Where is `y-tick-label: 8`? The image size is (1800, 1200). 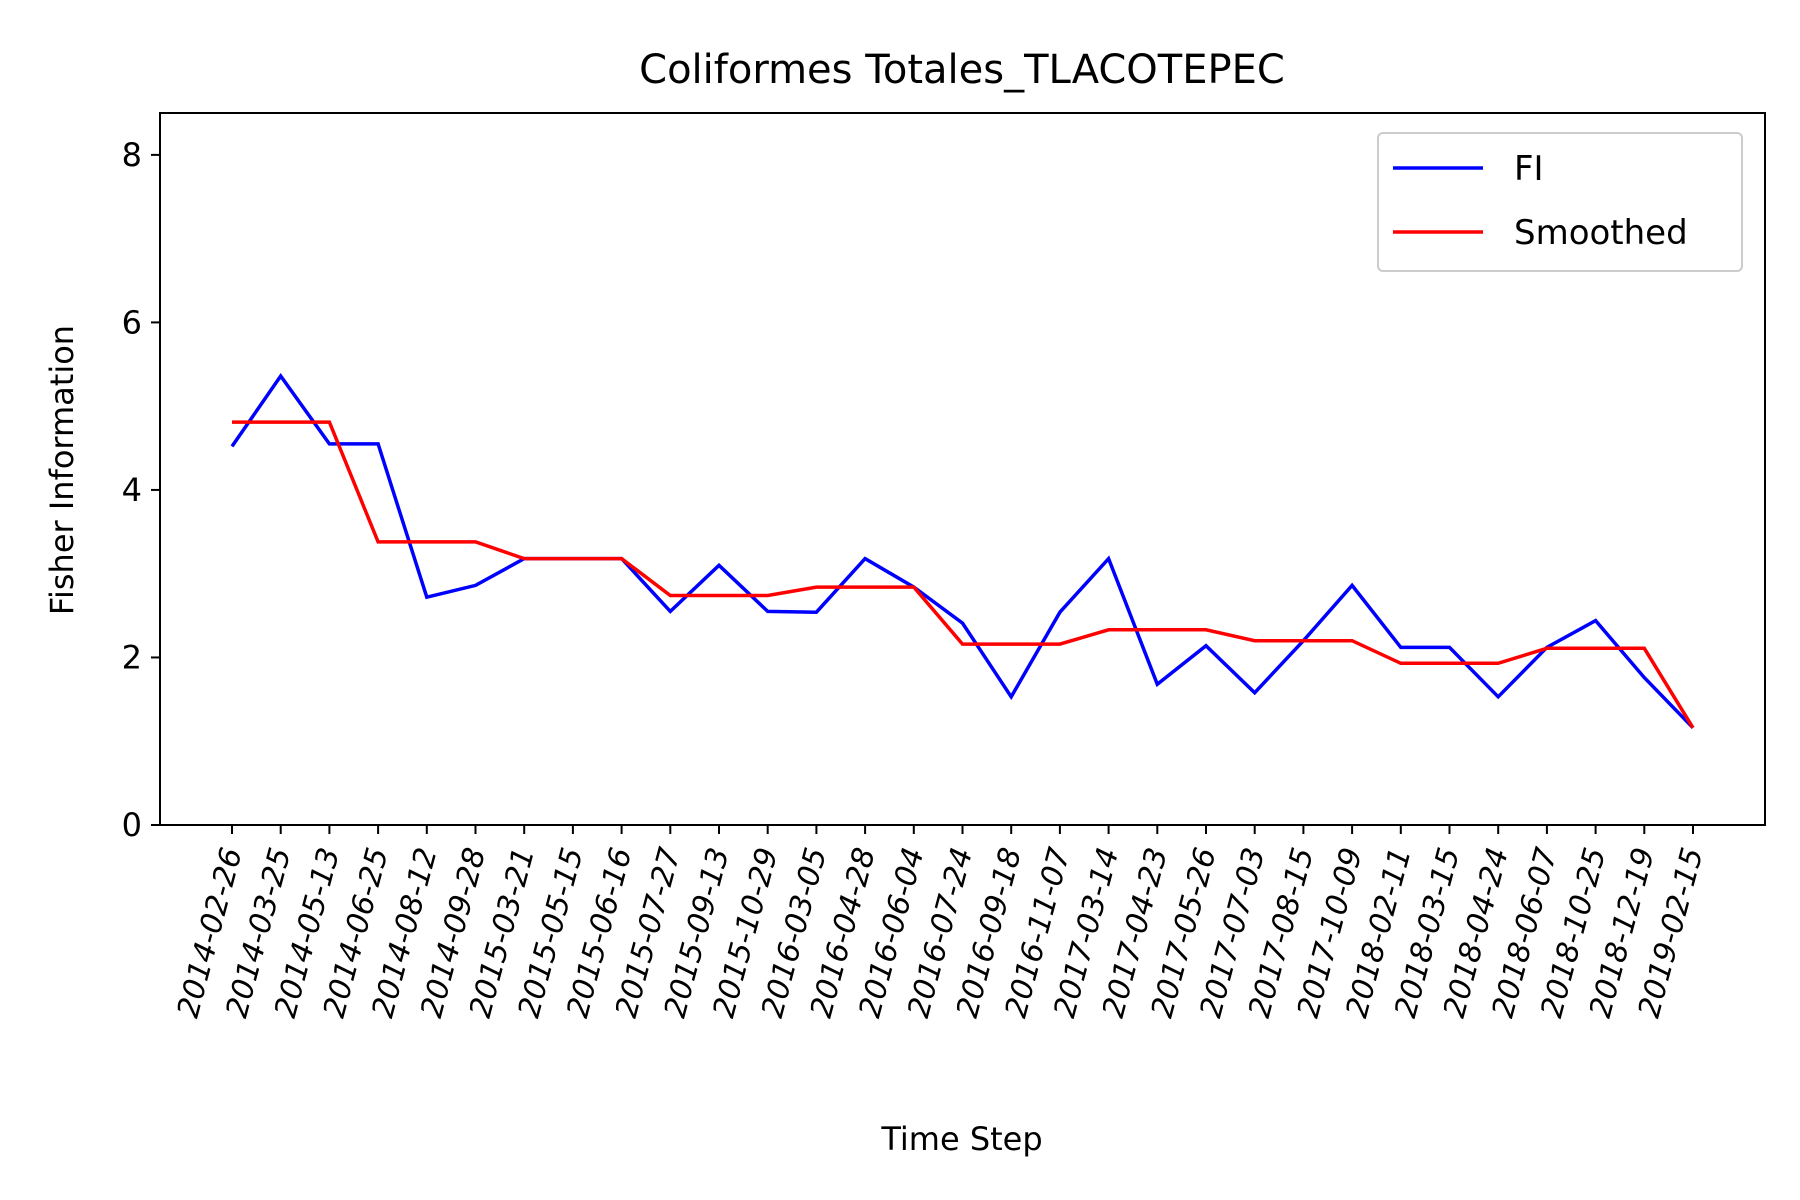 y-tick-label: 8 is located at coordinates (132, 155).